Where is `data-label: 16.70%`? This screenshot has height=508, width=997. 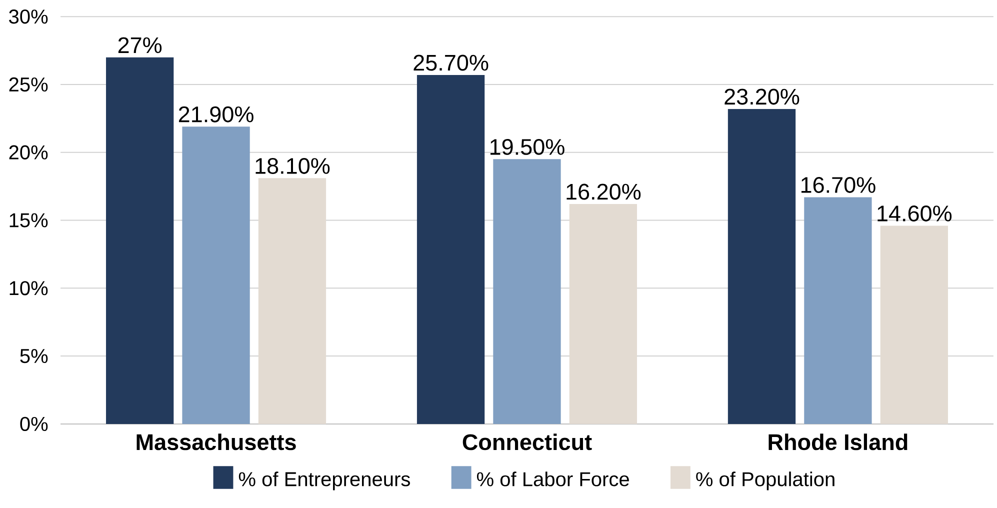
data-label: 16.70% is located at coordinates (838, 184).